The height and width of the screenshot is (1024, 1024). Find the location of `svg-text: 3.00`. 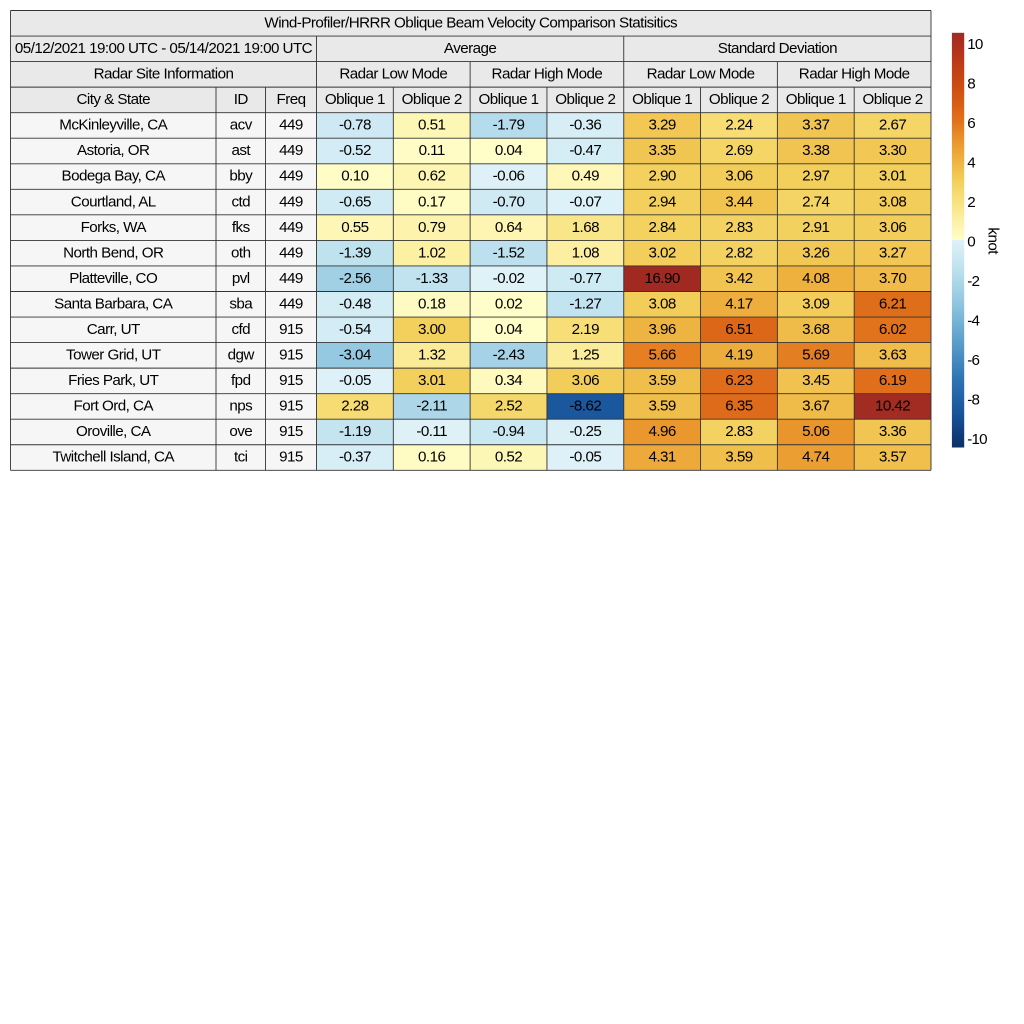

svg-text: 3.00 is located at coordinates (431, 329).